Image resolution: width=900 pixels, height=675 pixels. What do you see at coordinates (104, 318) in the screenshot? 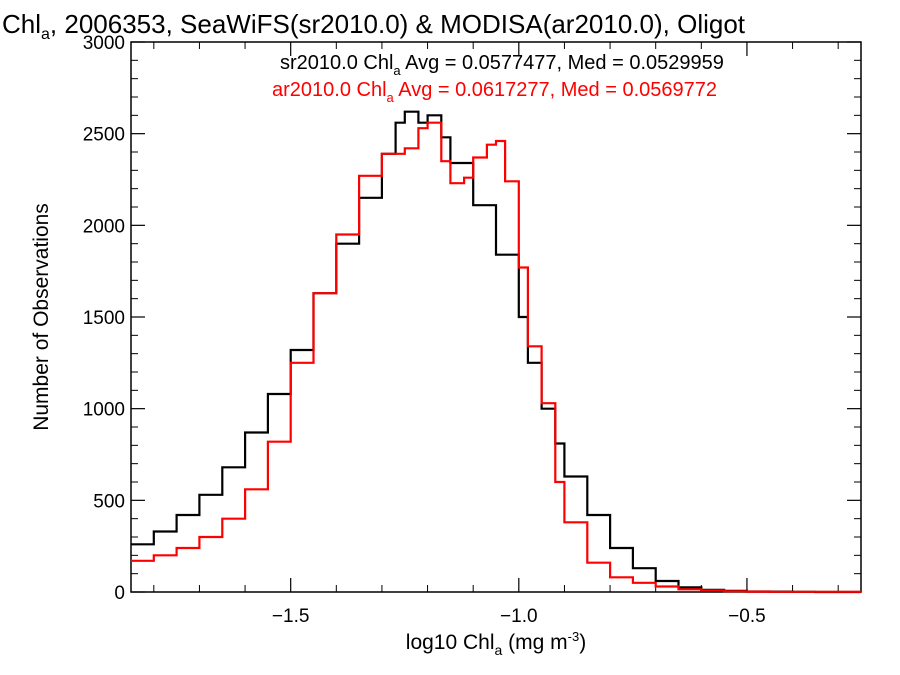
I see `y-tick-label: 1500` at bounding box center [104, 318].